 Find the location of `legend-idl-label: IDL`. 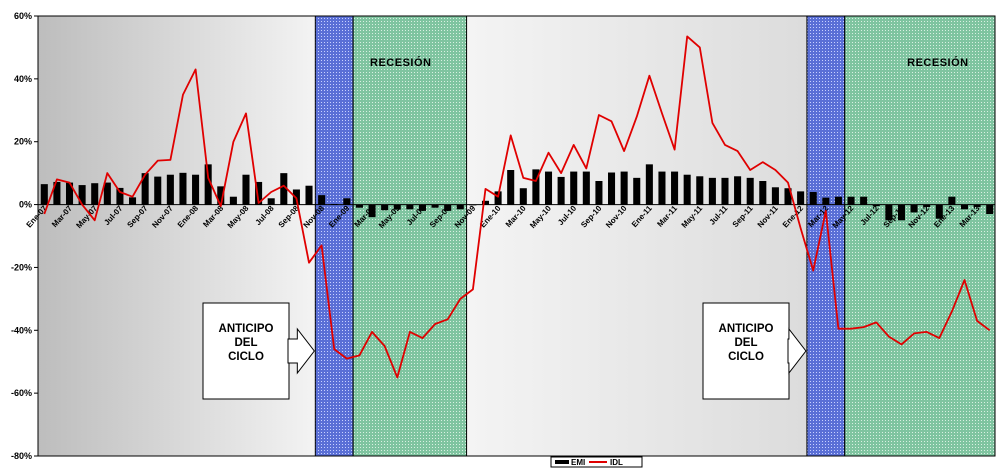

legend-idl-label: IDL is located at coordinates (616, 462).